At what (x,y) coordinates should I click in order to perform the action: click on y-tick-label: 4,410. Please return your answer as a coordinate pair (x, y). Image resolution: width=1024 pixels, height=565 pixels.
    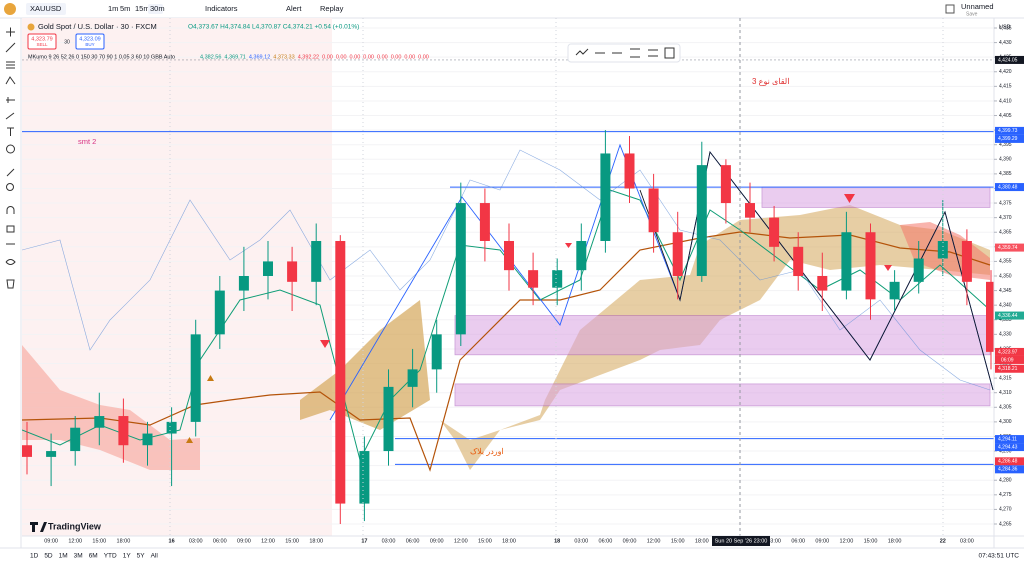
    Looking at the image, I should click on (1005, 101).